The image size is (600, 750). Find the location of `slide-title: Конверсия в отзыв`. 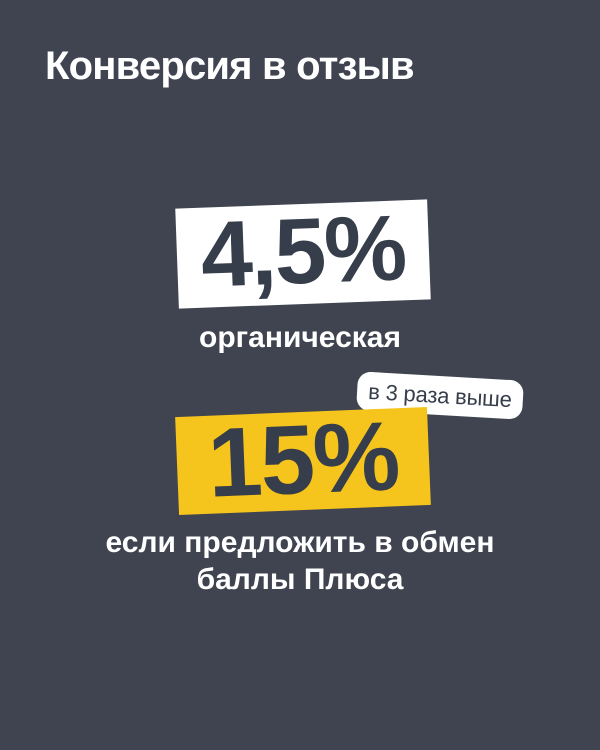

slide-title: Конверсия в отзыв is located at coordinates (230, 66).